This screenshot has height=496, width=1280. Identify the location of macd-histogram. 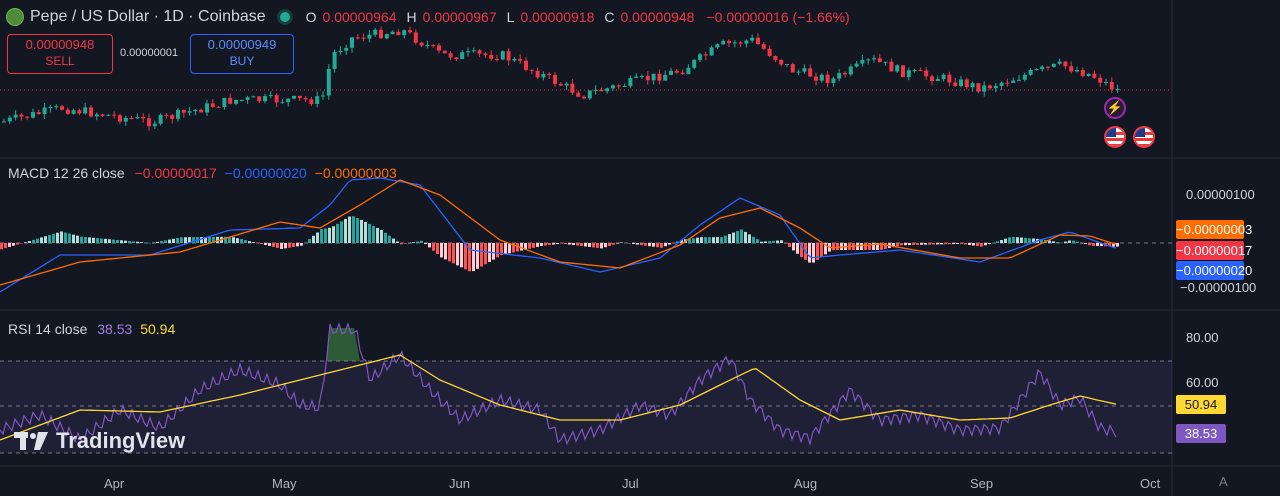
(559, 244).